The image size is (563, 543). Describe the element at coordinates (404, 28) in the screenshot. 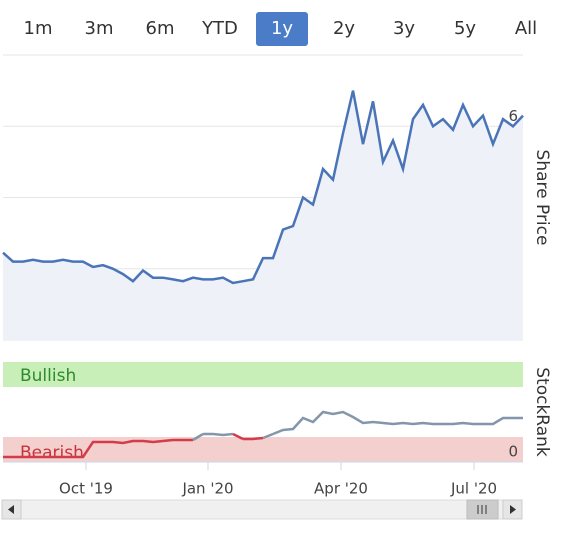

I see `range-button: 3y` at that location.